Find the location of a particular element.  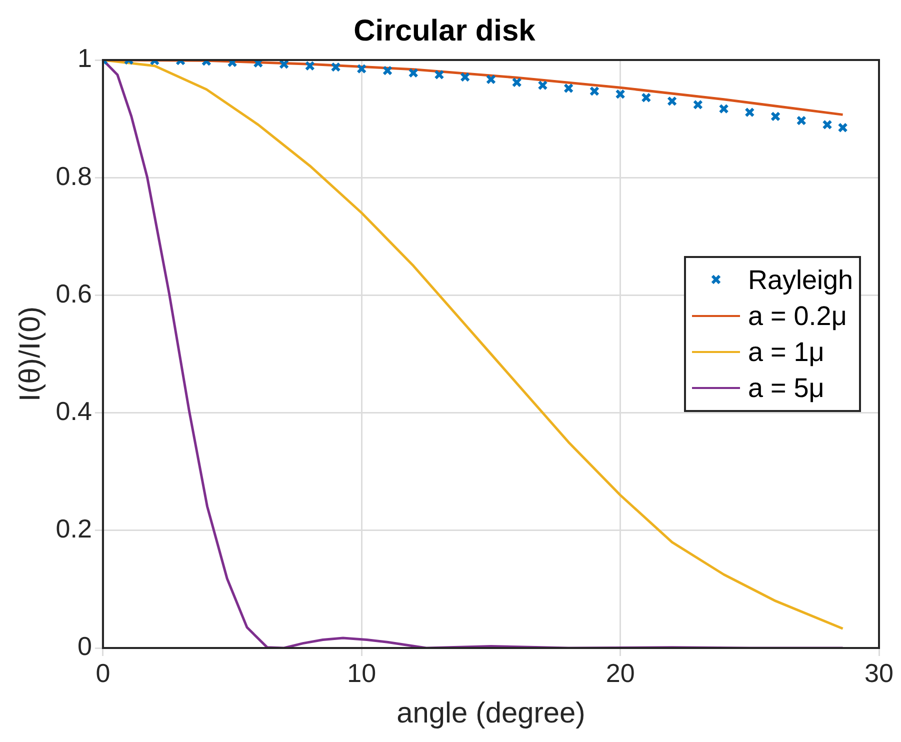

y-tick-label: 1 is located at coordinates (84, 58).